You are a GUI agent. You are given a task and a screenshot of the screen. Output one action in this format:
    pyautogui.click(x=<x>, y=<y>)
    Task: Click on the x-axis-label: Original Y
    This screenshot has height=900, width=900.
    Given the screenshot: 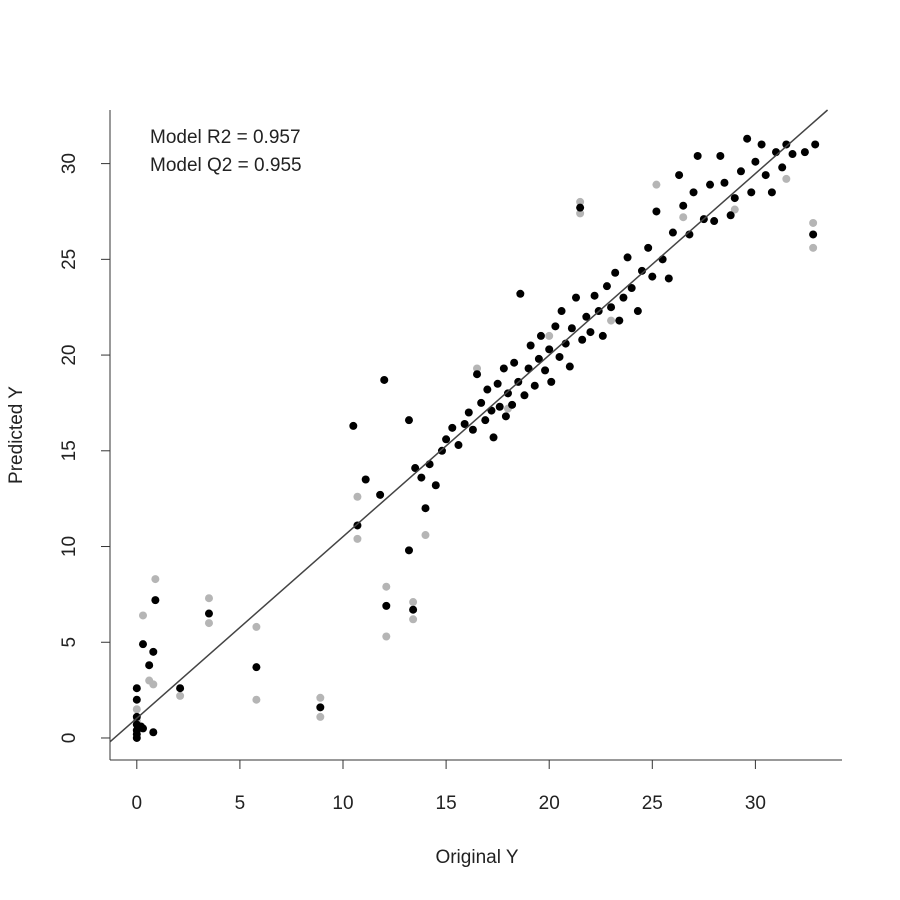 What is the action you would take?
    pyautogui.click(x=476, y=857)
    